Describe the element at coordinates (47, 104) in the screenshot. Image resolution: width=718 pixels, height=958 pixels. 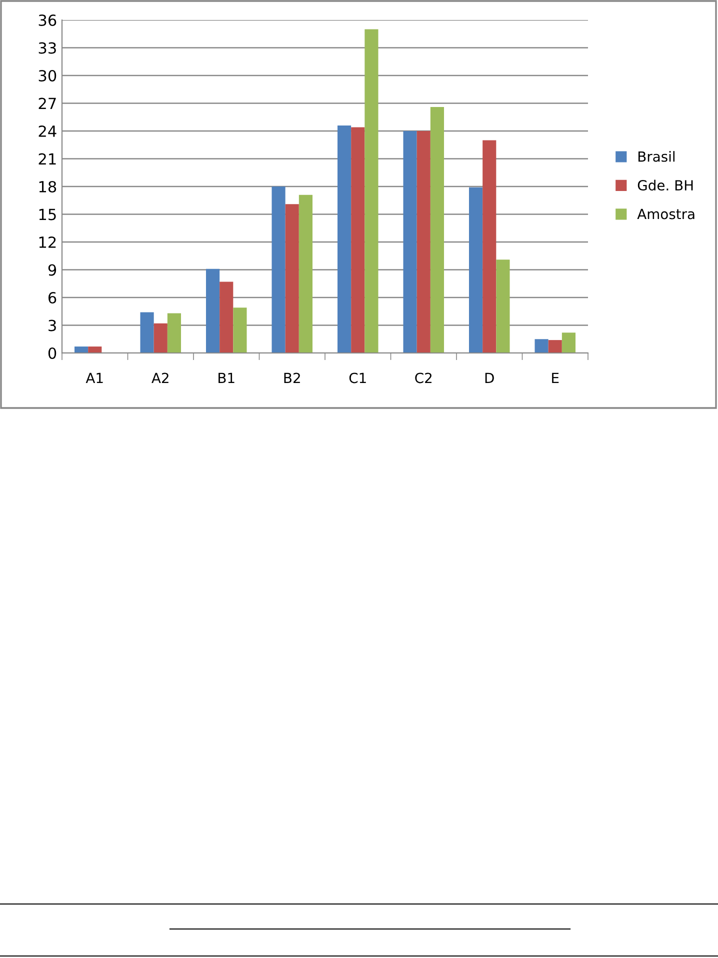
I see `y-tick-label: 27` at that location.